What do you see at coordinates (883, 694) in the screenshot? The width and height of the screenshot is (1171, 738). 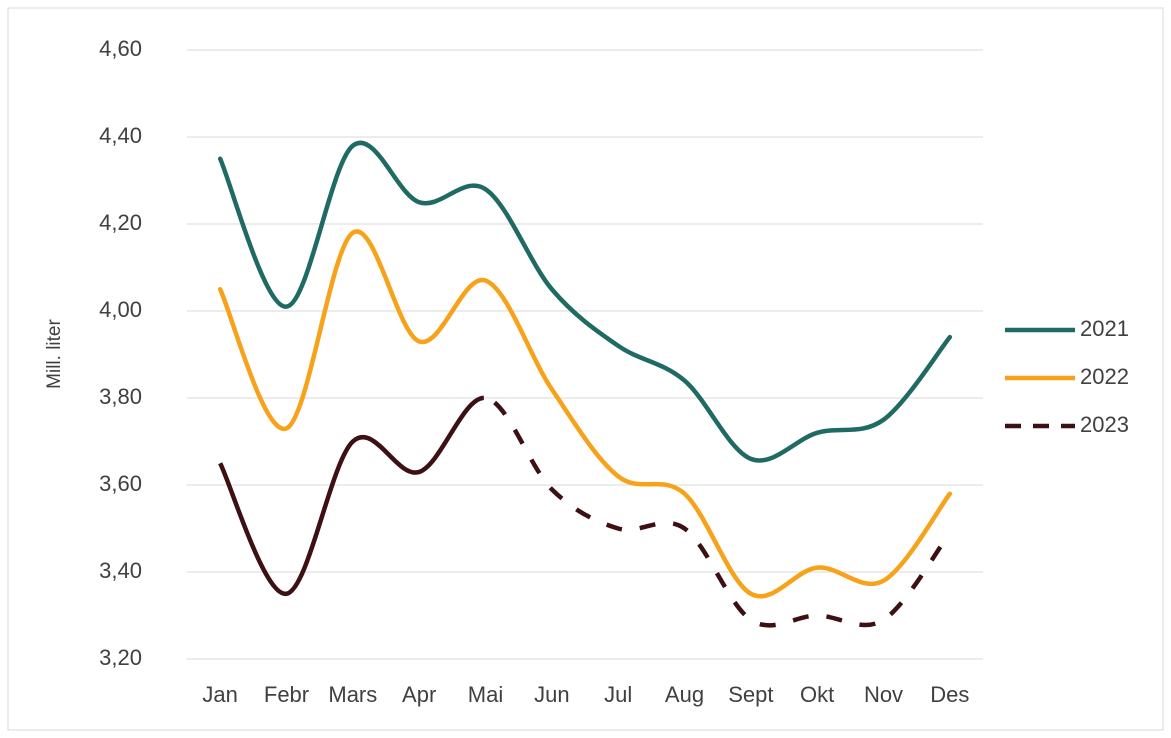 I see `x-tick-label: Nov` at bounding box center [883, 694].